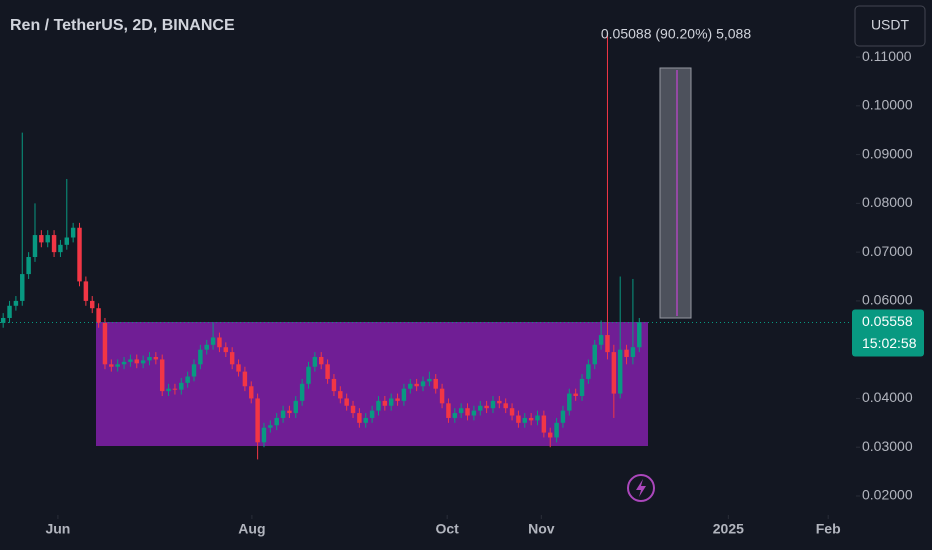  What do you see at coordinates (889, 343) in the screenshot?
I see `countdown-label: 15:02:58` at bounding box center [889, 343].